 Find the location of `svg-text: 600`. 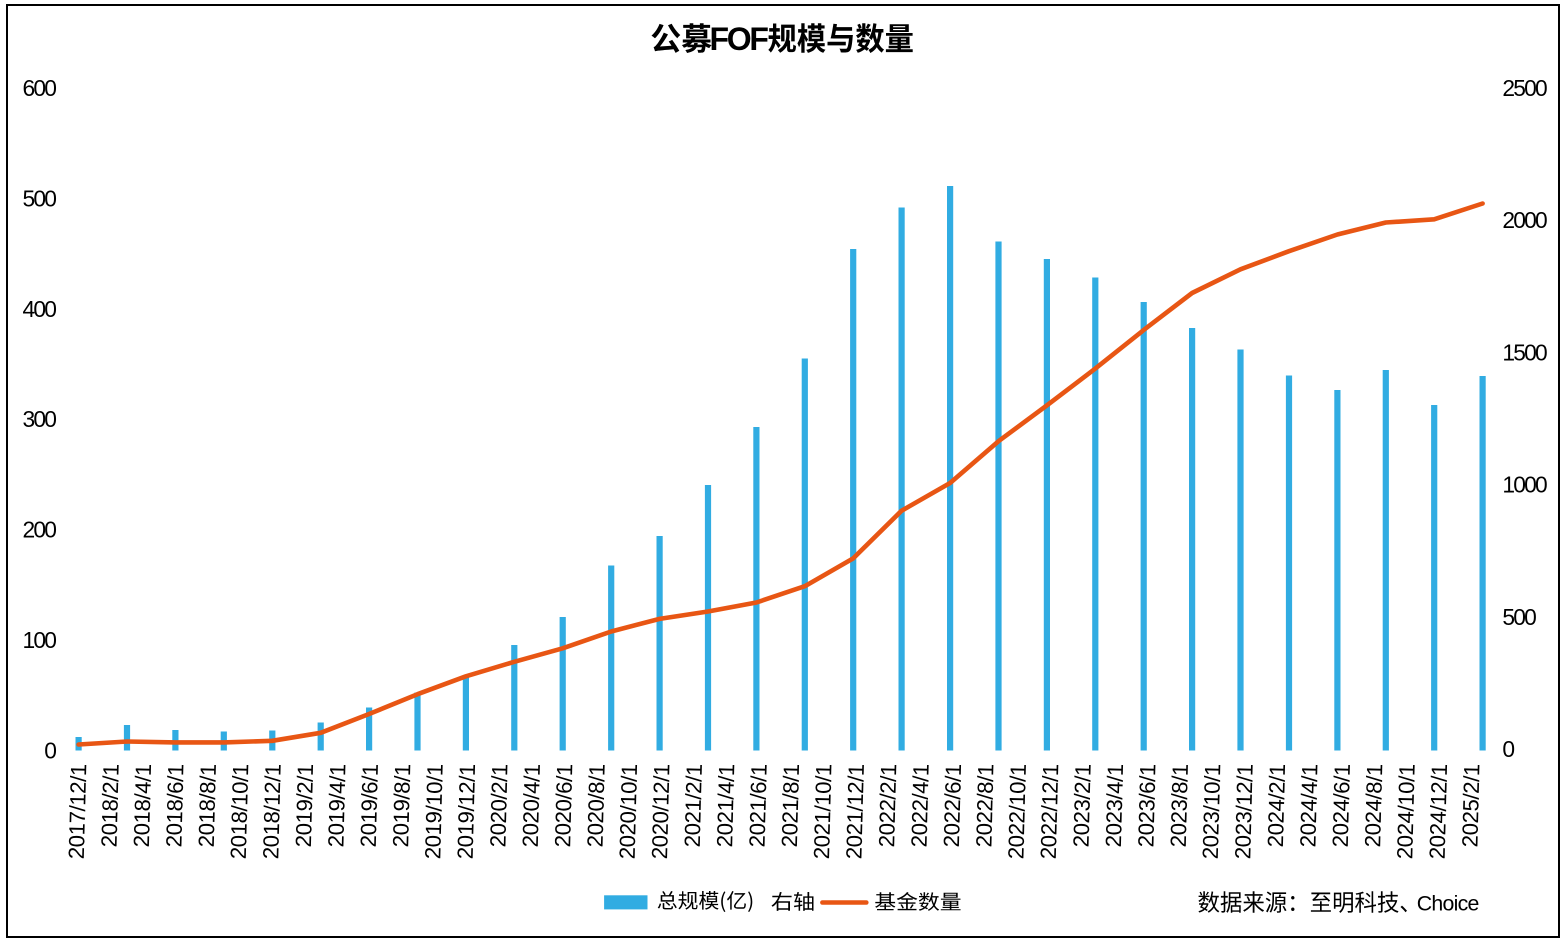

svg-text: 600 is located at coordinates (40, 88).